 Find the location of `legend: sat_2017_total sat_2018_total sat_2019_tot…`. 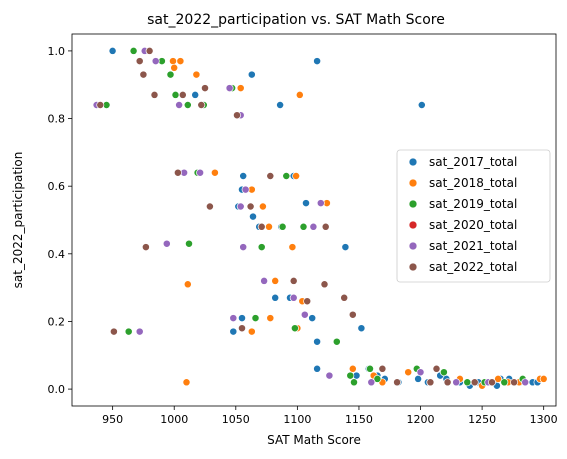

legend: sat_2017_total sat_2018_total sat_2019_tot… is located at coordinates (473, 216).